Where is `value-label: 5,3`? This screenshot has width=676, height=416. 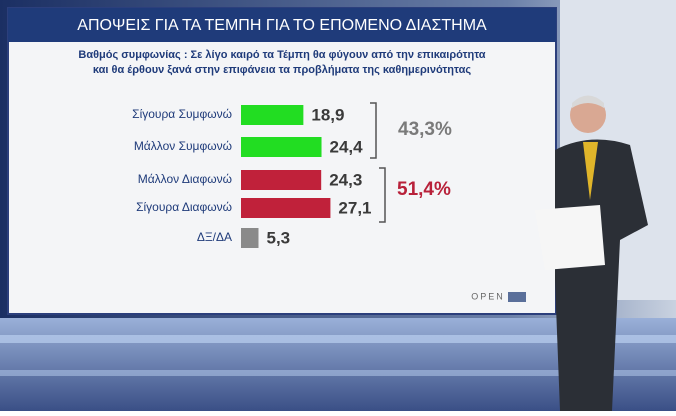 value-label: 5,3 is located at coordinates (278, 237).